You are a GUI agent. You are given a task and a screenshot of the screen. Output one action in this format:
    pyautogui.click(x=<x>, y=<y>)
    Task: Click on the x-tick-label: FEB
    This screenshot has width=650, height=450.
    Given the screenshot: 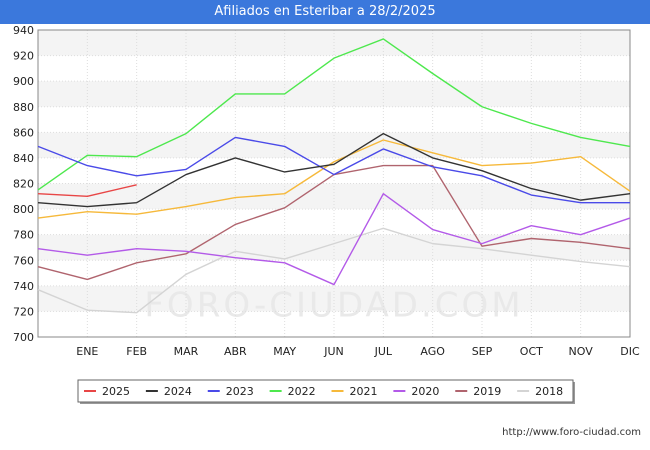 What is the action you would take?
    pyautogui.click(x=136, y=351)
    